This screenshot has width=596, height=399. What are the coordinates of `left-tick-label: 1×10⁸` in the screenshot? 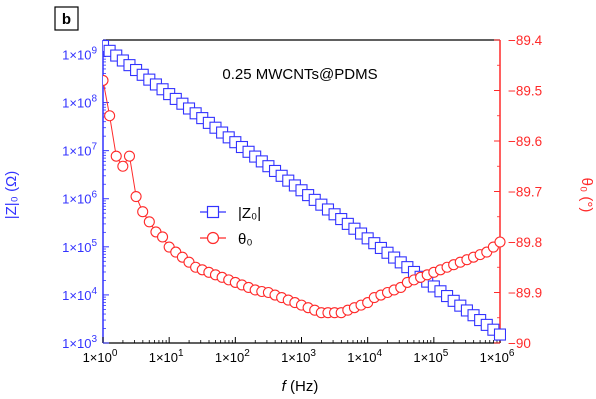 It's located at (79, 102).